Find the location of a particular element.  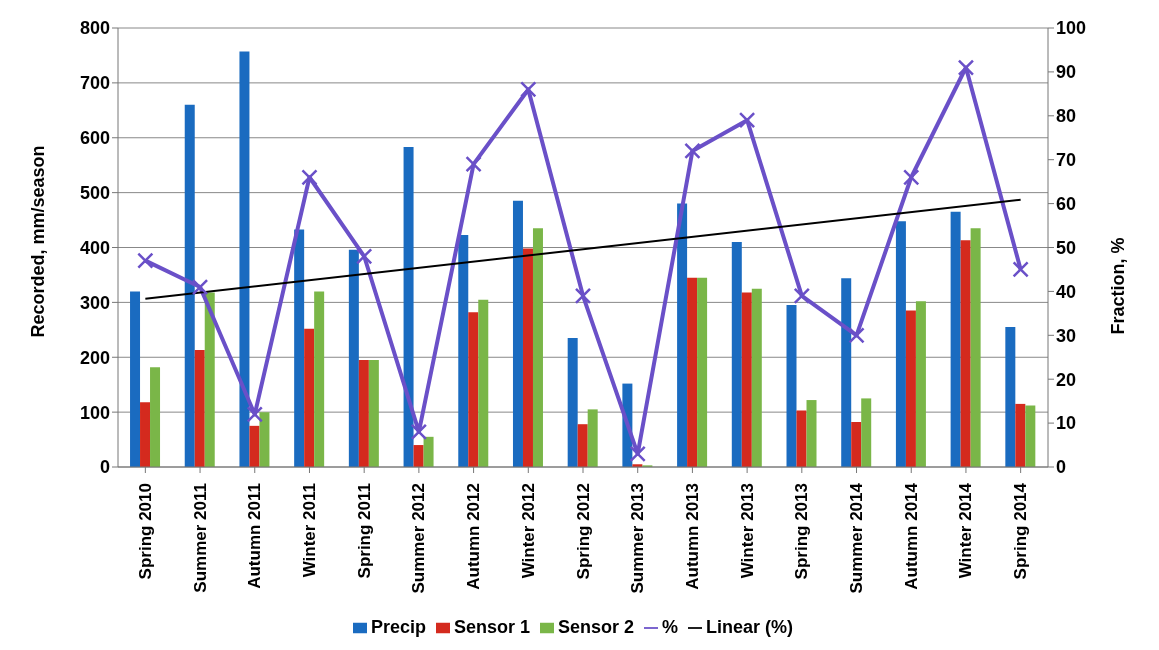

x-tick-label: Autumn 2014 is located at coordinates (911, 536).